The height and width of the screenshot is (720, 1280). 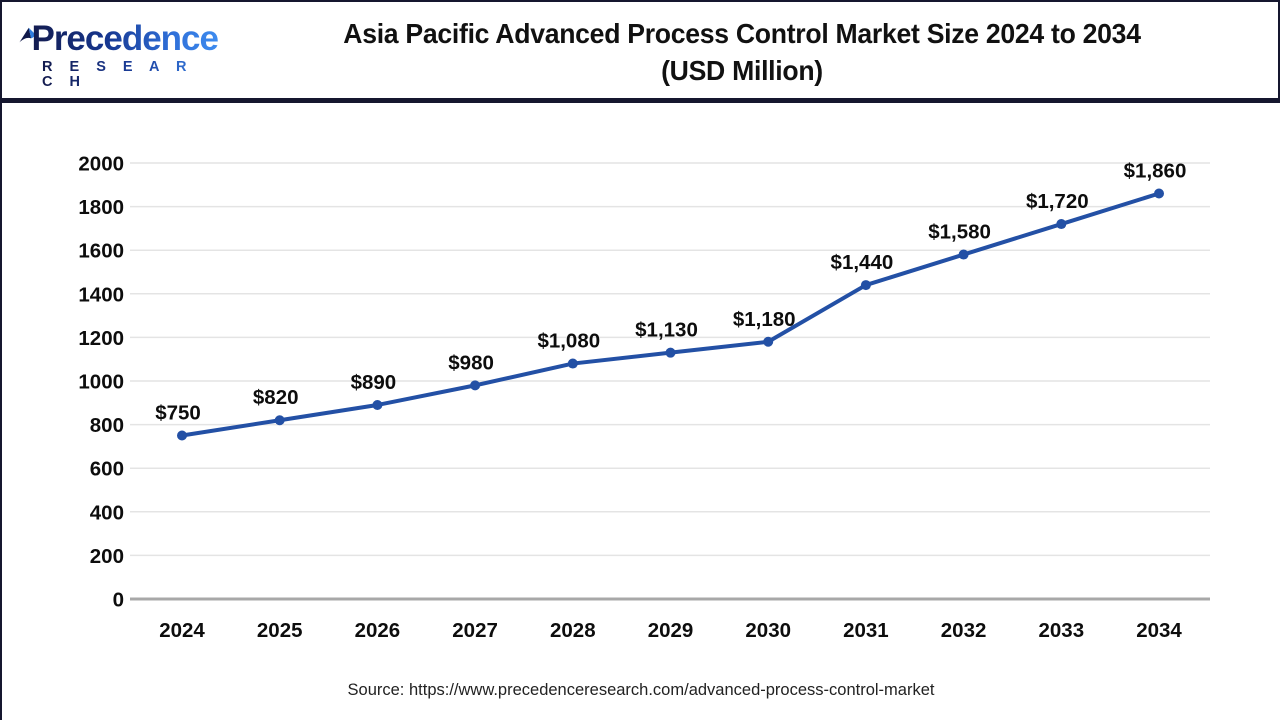 What do you see at coordinates (178, 413) in the screenshot?
I see `data-label-2024: $750` at bounding box center [178, 413].